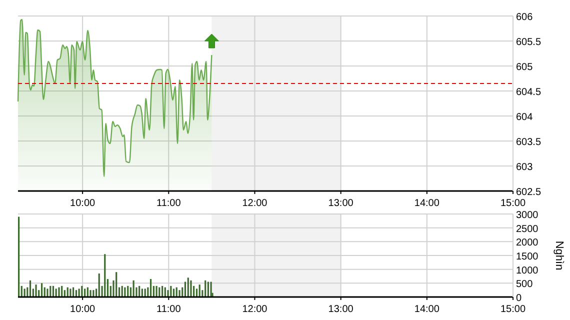 Image resolution: width=570 pixels, height=320 pixels. What do you see at coordinates (525, 17) in the screenshot?
I see `y-tick-label: 606` at bounding box center [525, 17].